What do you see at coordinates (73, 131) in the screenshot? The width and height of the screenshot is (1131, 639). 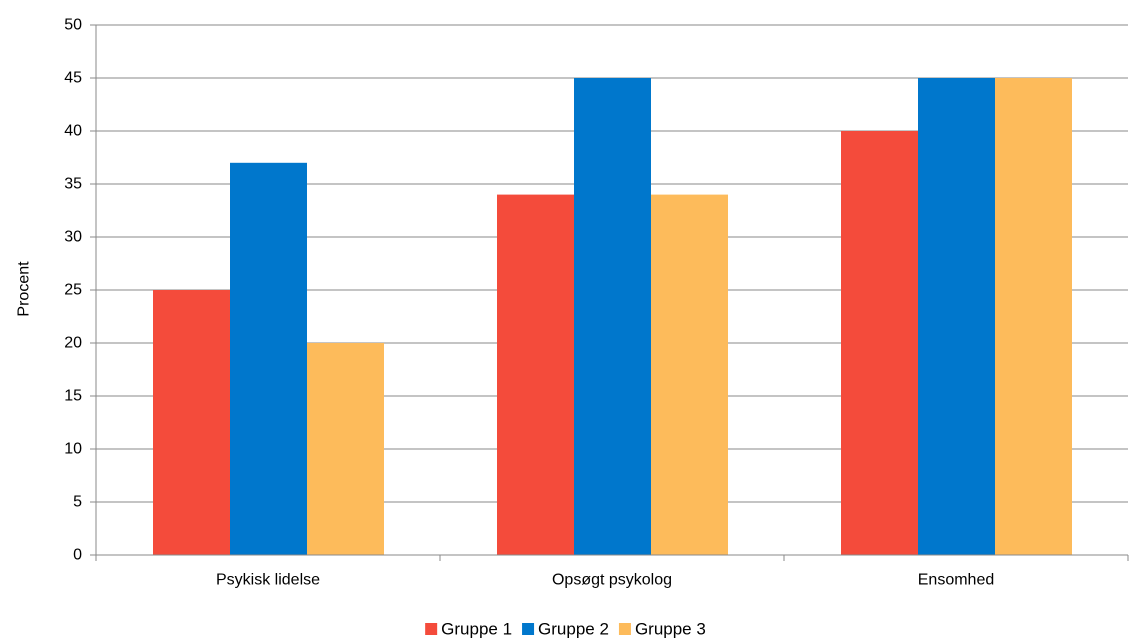 I see `y-tick-label: 40` at bounding box center [73, 131].